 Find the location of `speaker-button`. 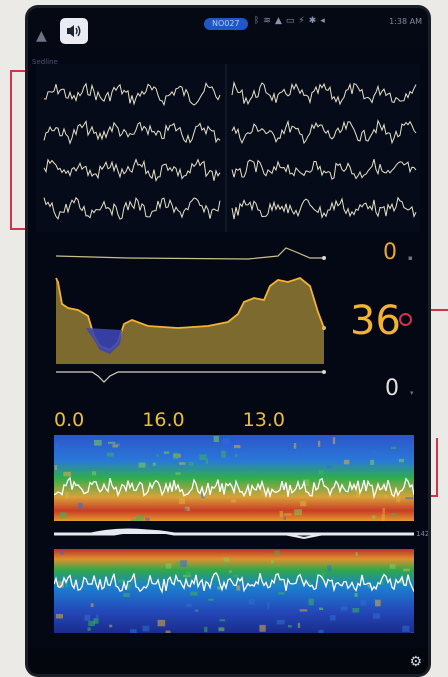

speaker-button is located at coordinates (74, 31).